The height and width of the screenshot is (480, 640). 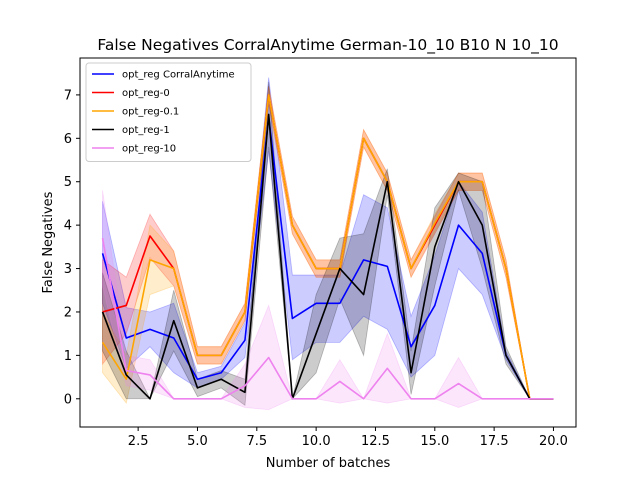 I want to click on legend-entry: opt_reg CorralAnytime, so click(x=178, y=75).